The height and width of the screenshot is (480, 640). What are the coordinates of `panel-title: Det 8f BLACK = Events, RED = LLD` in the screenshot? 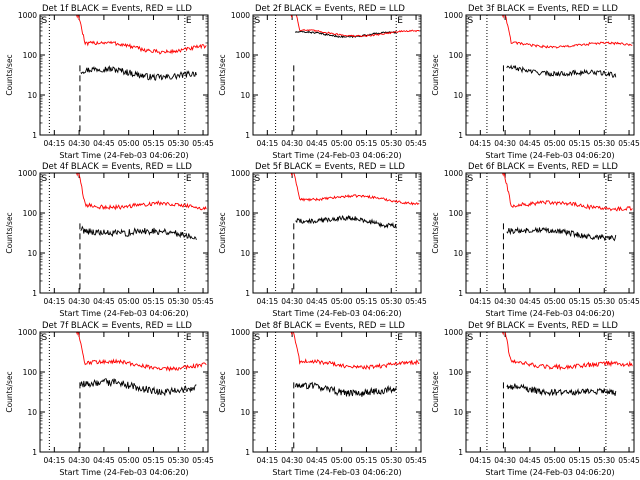 It's located at (330, 326).